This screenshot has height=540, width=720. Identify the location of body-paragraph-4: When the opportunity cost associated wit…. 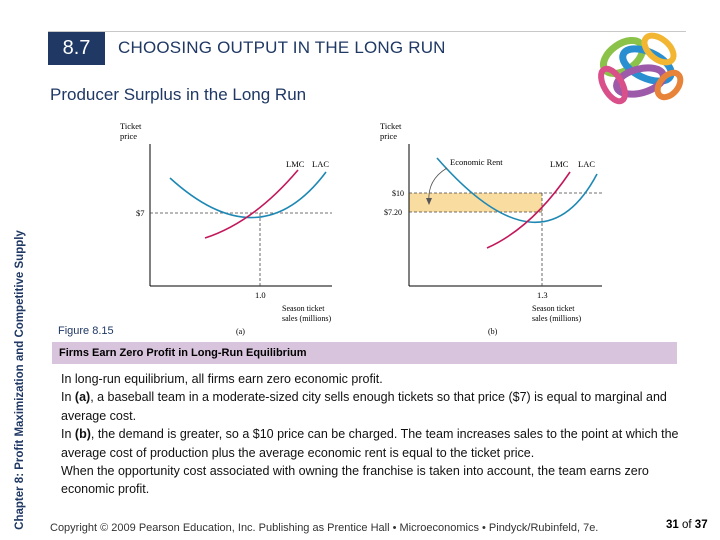
(371, 480).